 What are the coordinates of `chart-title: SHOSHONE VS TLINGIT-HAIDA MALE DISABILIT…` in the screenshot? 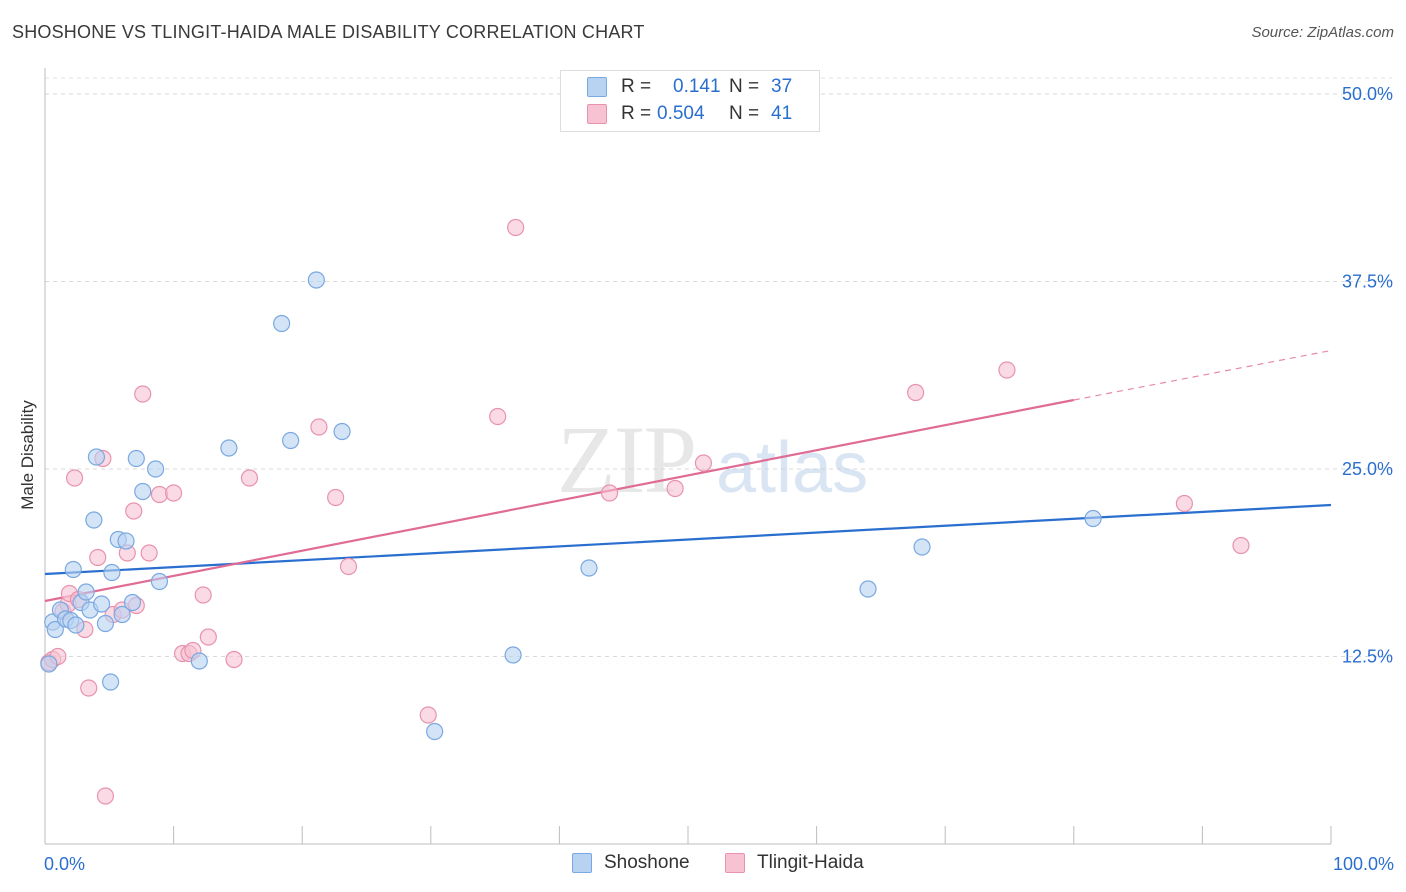 It's located at (328, 32).